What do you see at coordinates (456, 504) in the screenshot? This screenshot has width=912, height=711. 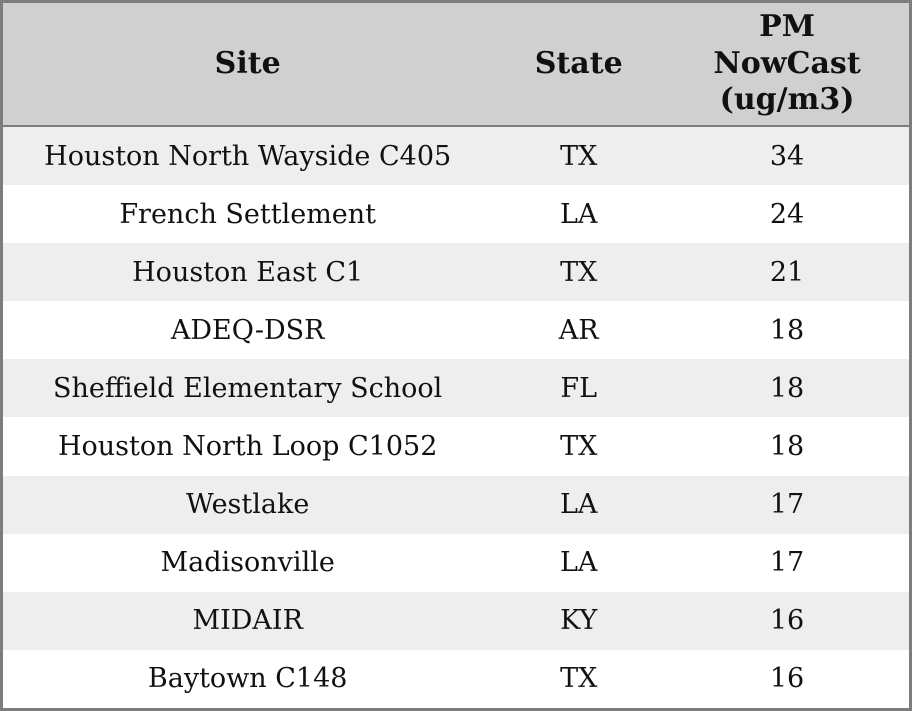 I see `table-row: Westlake LA 17` at bounding box center [456, 504].